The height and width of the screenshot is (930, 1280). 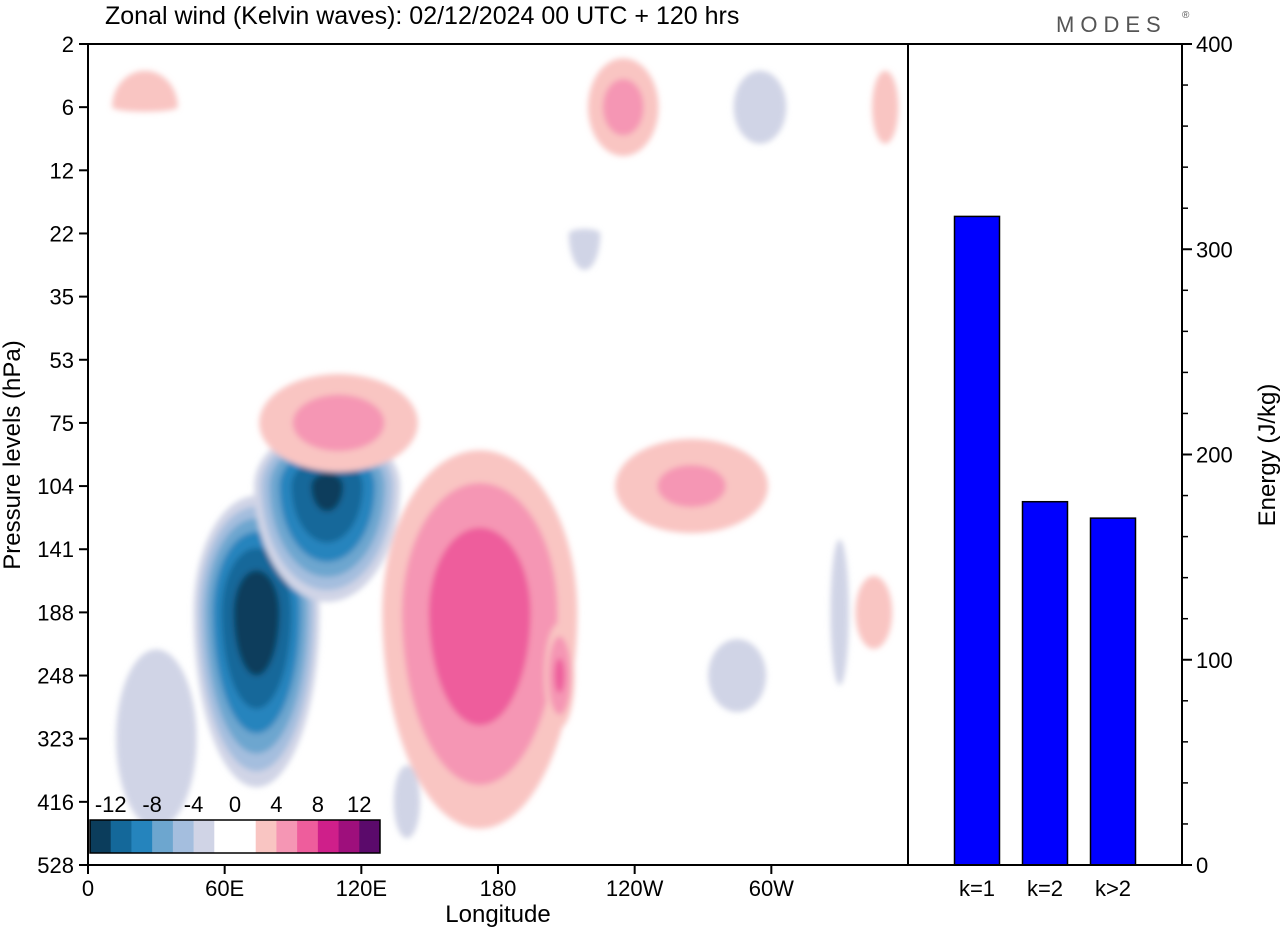 I want to click on x-tick-label-180: 180, so click(x=498, y=888).